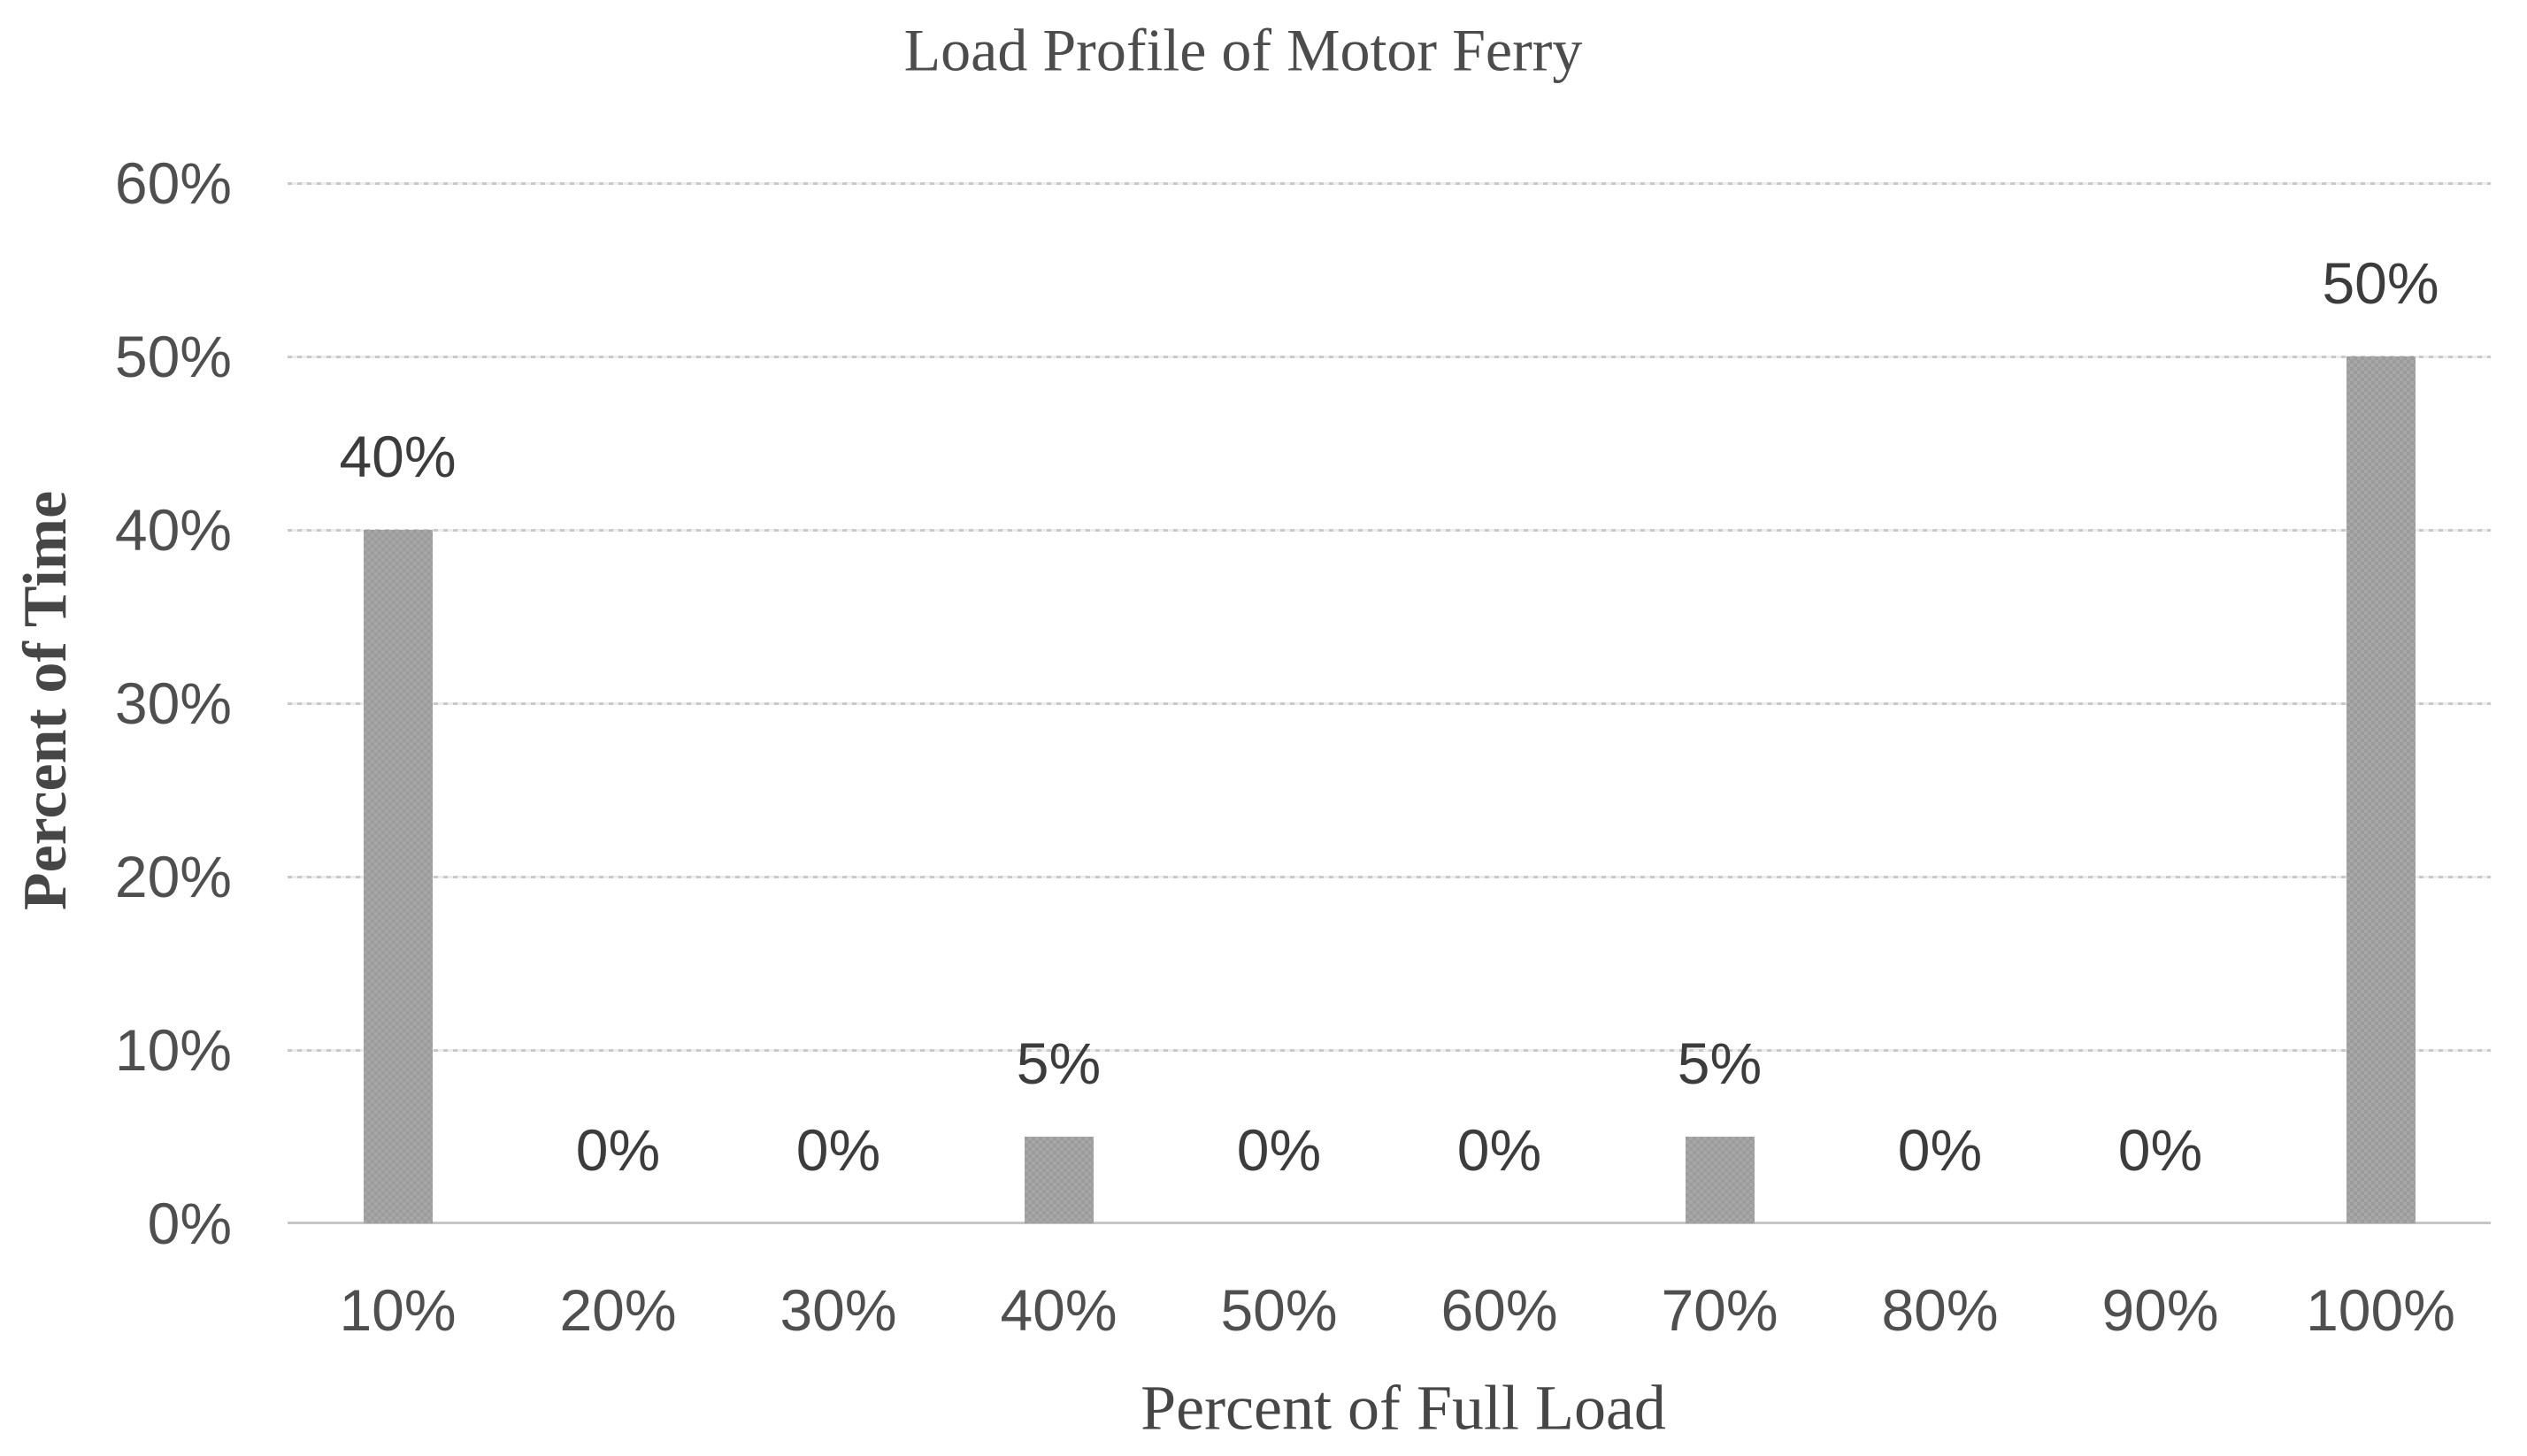  Describe the element at coordinates (1059, 1310) in the screenshot. I see `x-tick-label: 40%` at that location.